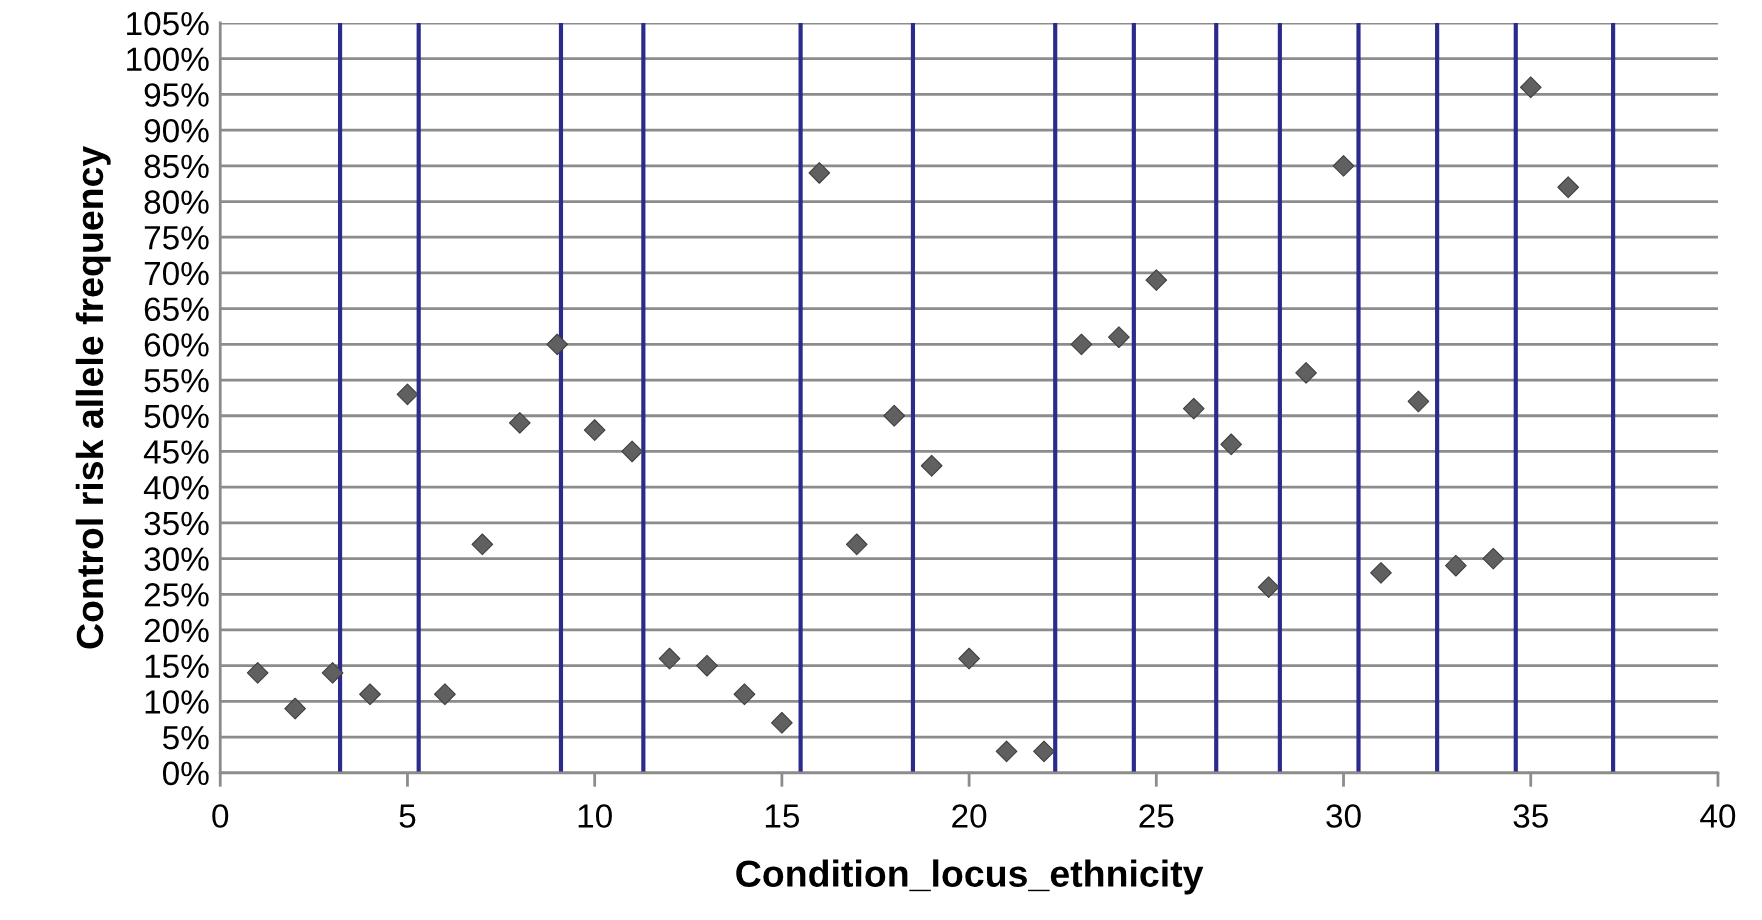 Image resolution: width=1762 pixels, height=920 pixels. Describe the element at coordinates (970, 877) in the screenshot. I see `x-axis-title: Condition_locus_ethnicity` at that location.